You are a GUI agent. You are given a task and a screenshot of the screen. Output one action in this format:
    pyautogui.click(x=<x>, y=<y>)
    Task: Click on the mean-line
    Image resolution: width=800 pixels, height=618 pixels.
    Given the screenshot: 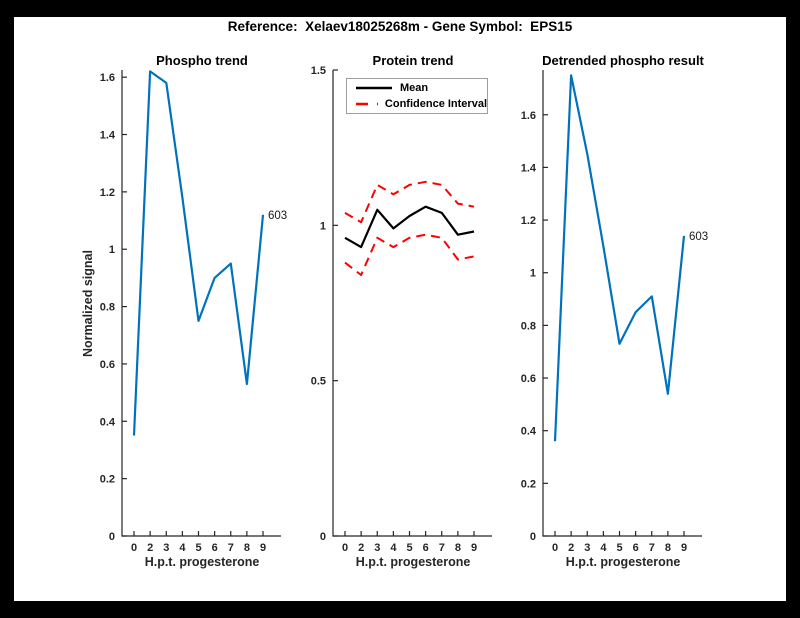 What is the action you would take?
    pyautogui.click(x=409, y=227)
    